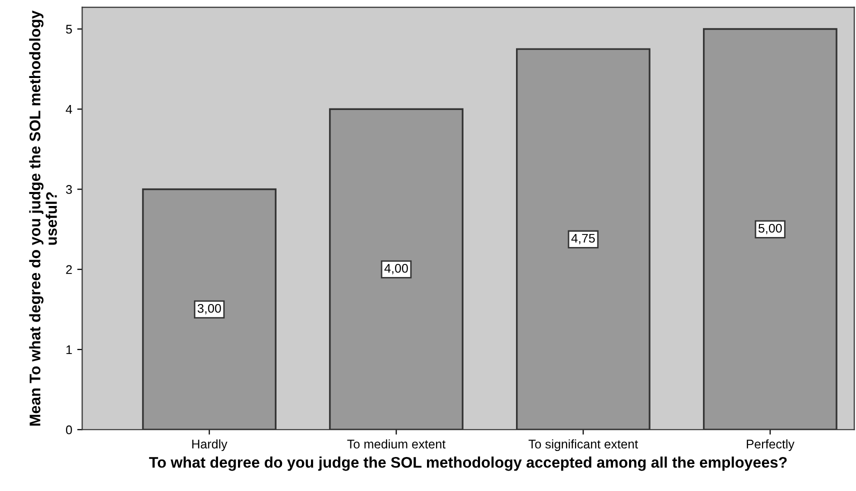 The width and height of the screenshot is (856, 491). I want to click on y-tick-label: 5, so click(69, 29).